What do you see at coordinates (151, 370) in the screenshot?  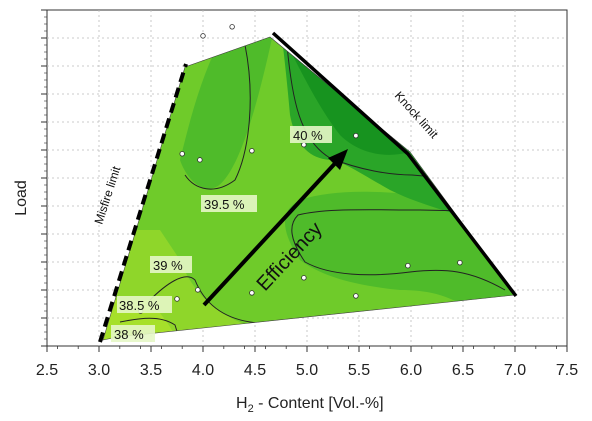 I see `x-tick-label: 3.5` at bounding box center [151, 370].